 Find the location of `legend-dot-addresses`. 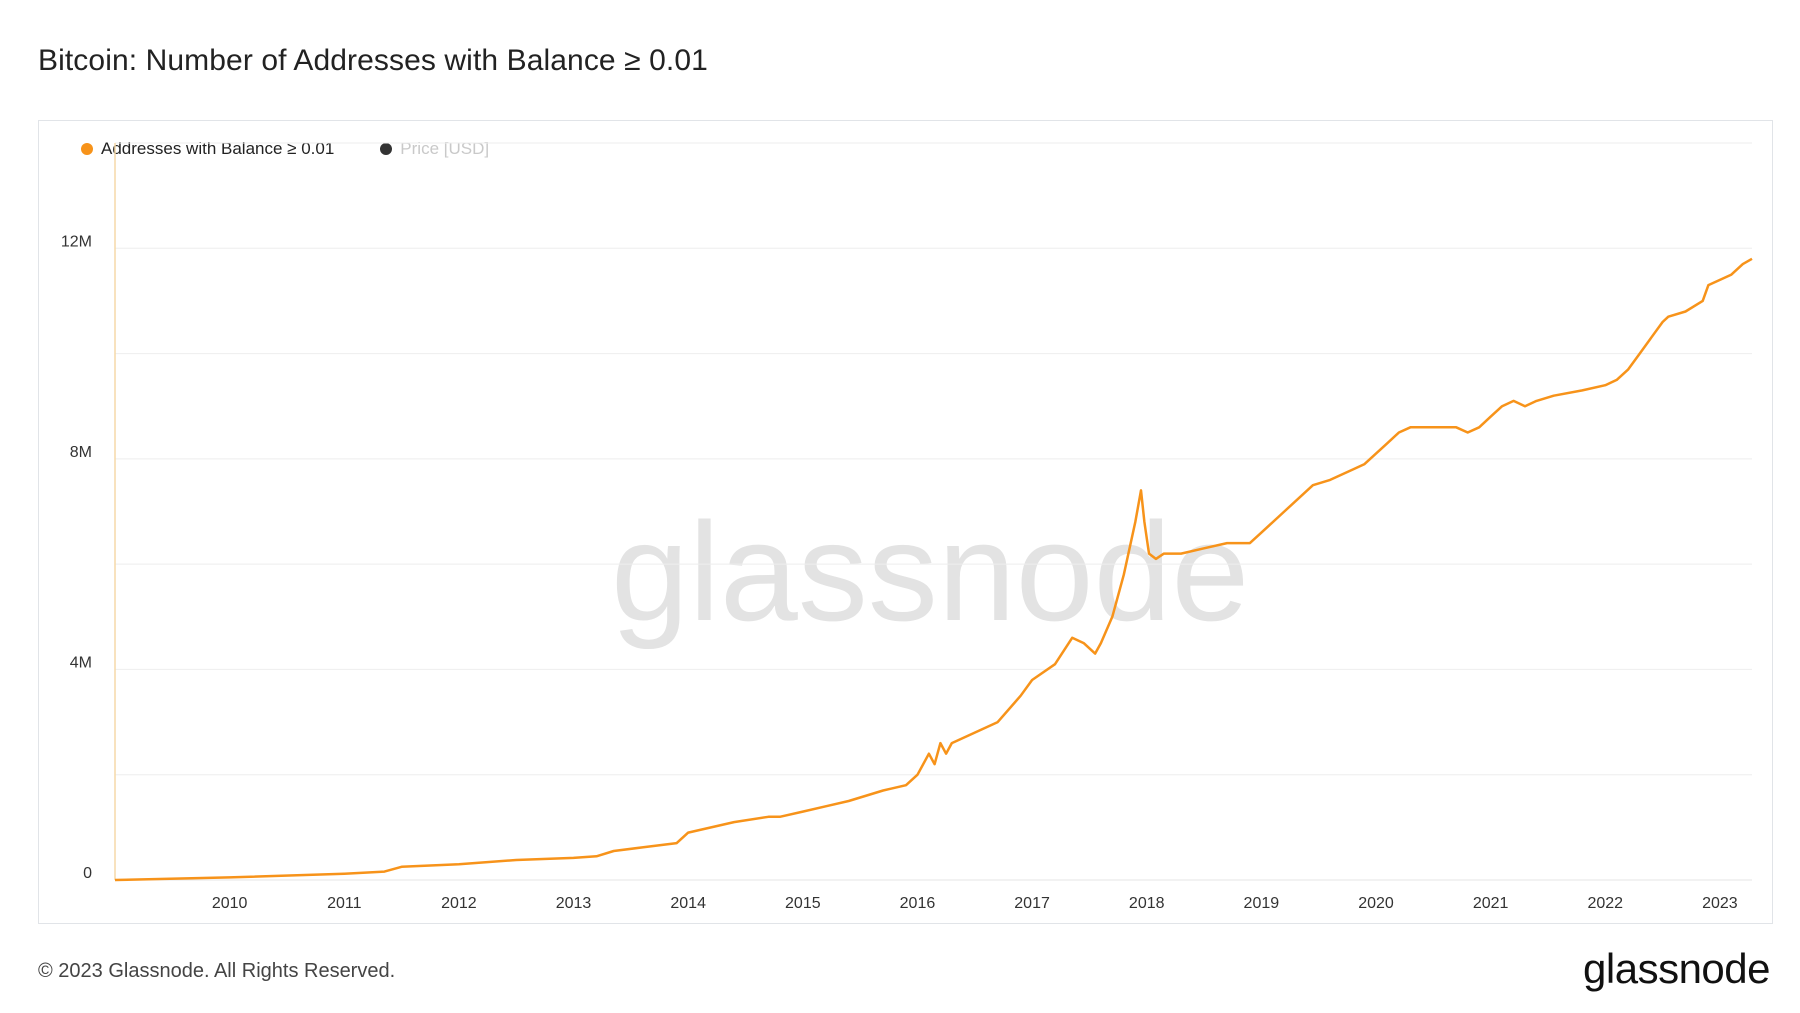

legend-dot-addresses is located at coordinates (87, 149).